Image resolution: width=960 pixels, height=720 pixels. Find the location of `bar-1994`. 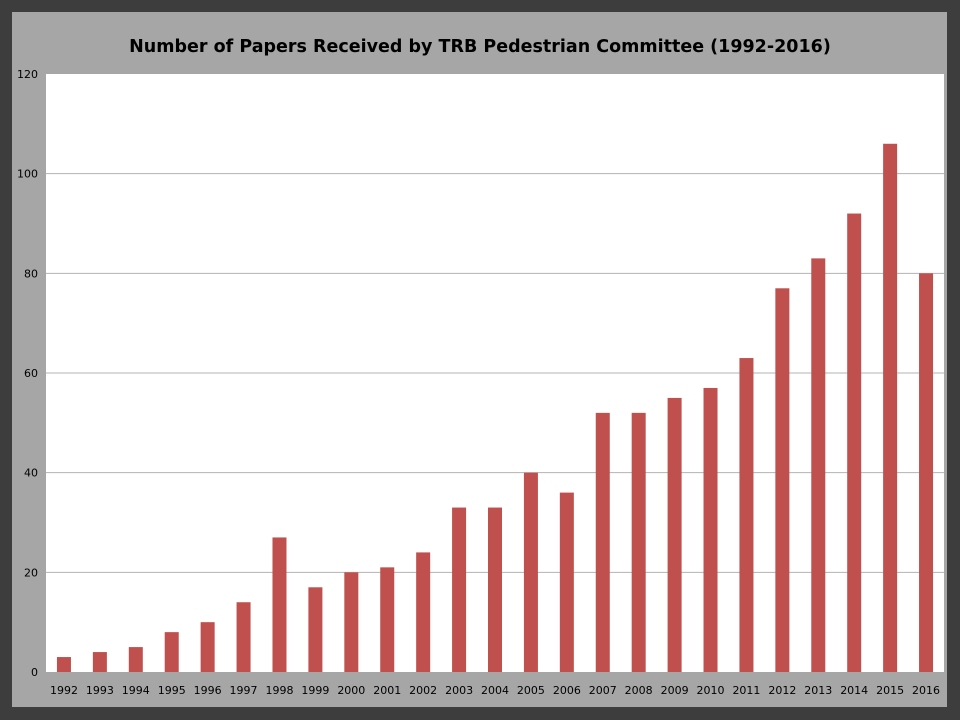

bar-1994 is located at coordinates (135, 659).